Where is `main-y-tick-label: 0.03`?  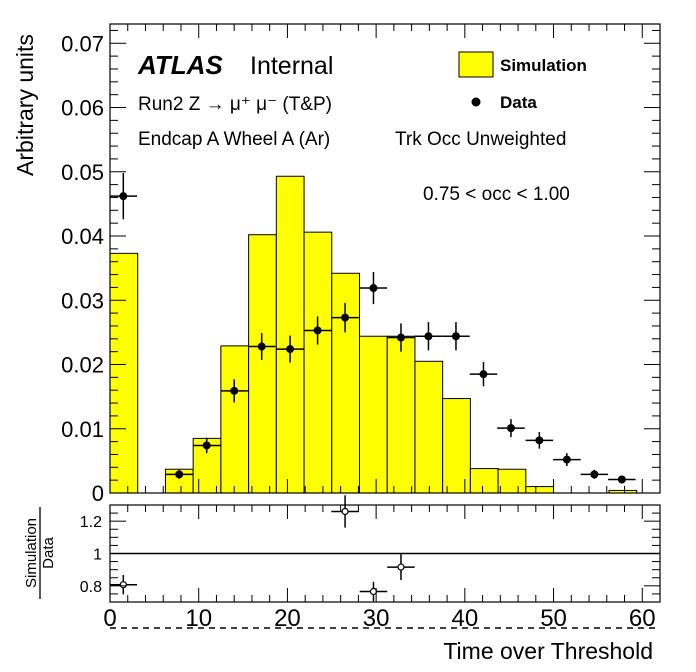
main-y-tick-label: 0.03 is located at coordinates (82, 300).